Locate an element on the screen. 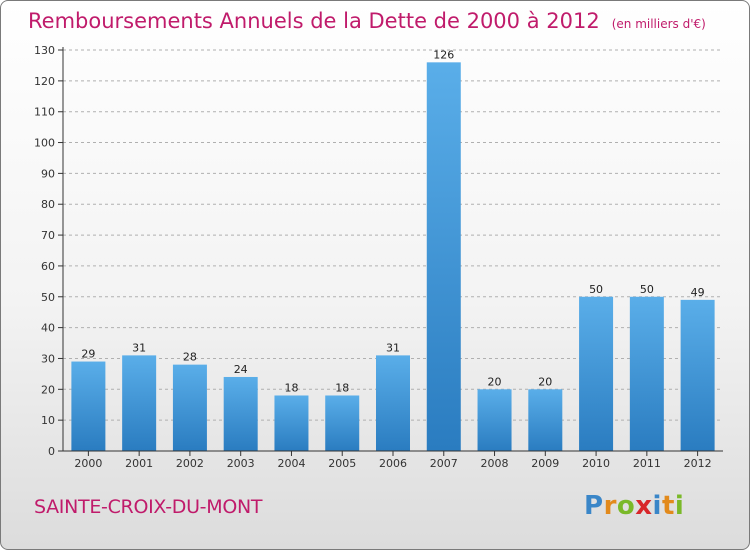 This screenshot has height=550, width=750. y-tick-label: 70 is located at coordinates (48, 235).